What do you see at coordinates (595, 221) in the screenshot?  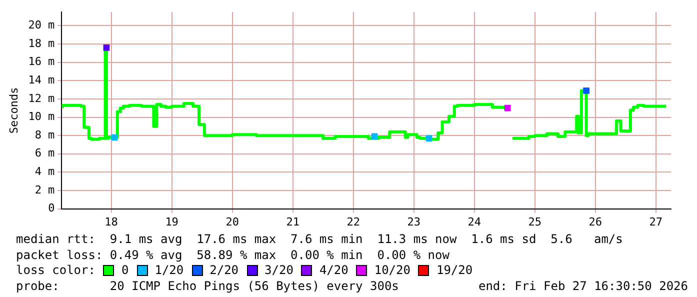 I see `x-tick-label: 26` at bounding box center [595, 221].